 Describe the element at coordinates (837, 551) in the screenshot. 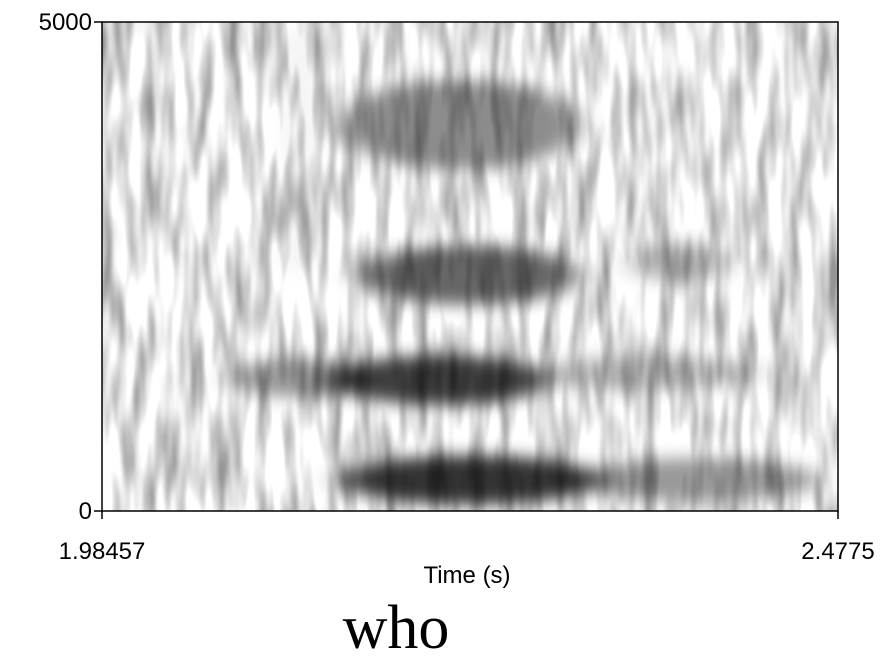

I see `x-tick-label: 2.4775` at that location.